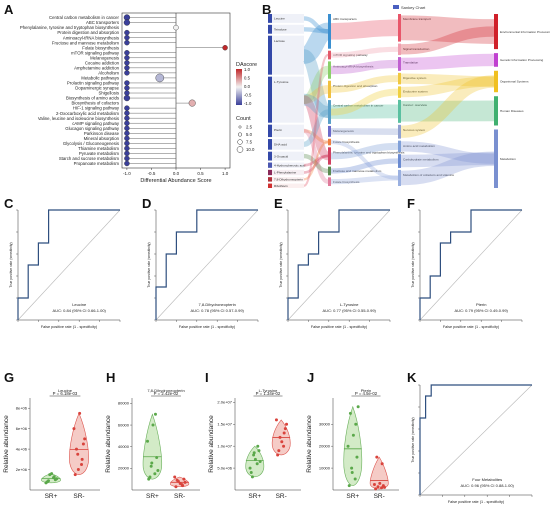 This screenshot has width=550, height=509. Describe the element at coordinates (218, 310) in the screenshot. I see `roc-annotation-auc: AUC: 0.78 (95% CI 0.57-0.99)` at that location.